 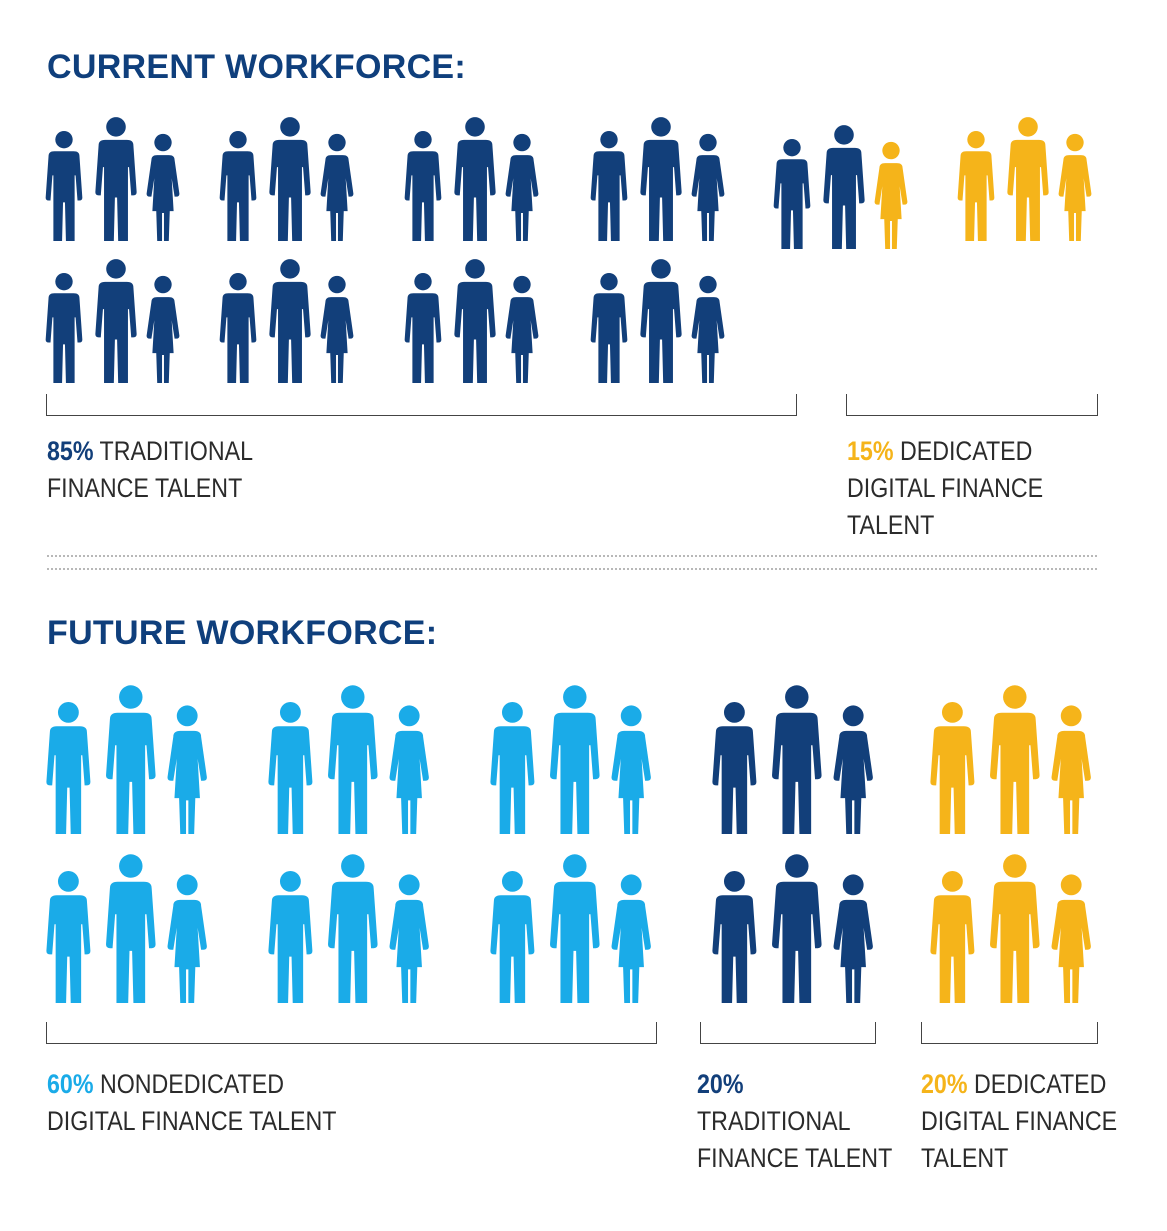 I want to click on current-workforce-heading: CURRENT WORKFORCE:, so click(x=257, y=67).